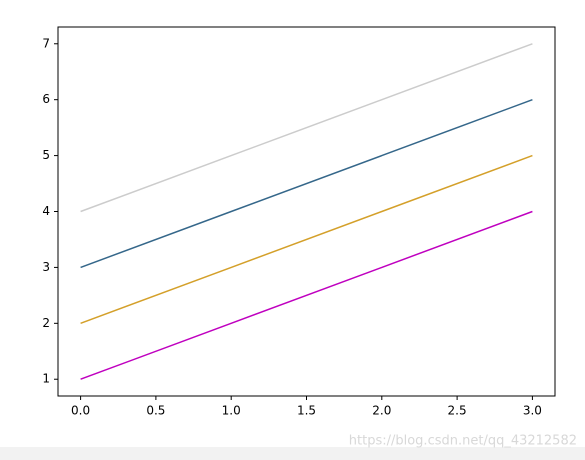  What do you see at coordinates (381, 411) in the screenshot?
I see `x-tick-label: 2.0` at bounding box center [381, 411].